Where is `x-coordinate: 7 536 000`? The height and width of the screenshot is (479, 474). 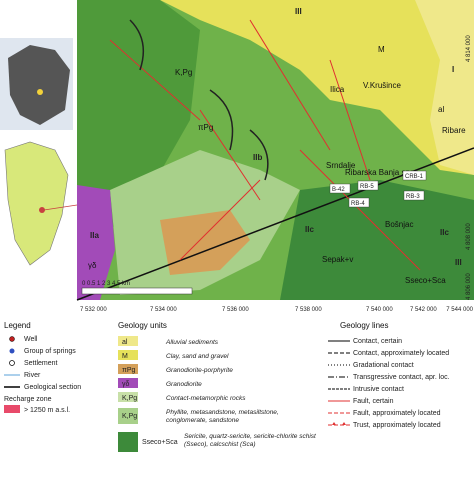
x-coordinate: 7 536 000 is located at coordinates (235, 310).